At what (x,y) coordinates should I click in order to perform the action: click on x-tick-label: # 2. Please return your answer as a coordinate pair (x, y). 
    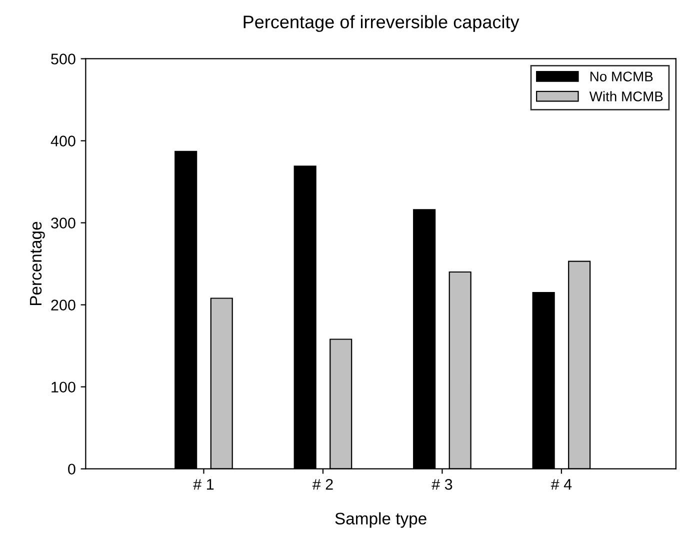
    Looking at the image, I should click on (322, 484).